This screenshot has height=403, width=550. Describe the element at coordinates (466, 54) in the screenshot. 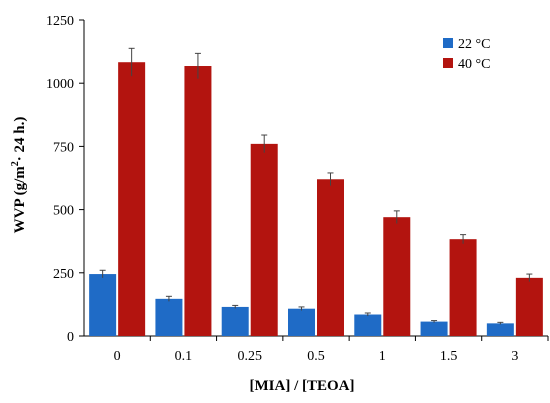

I see `legend: 22 °C 40 °C` at that location.